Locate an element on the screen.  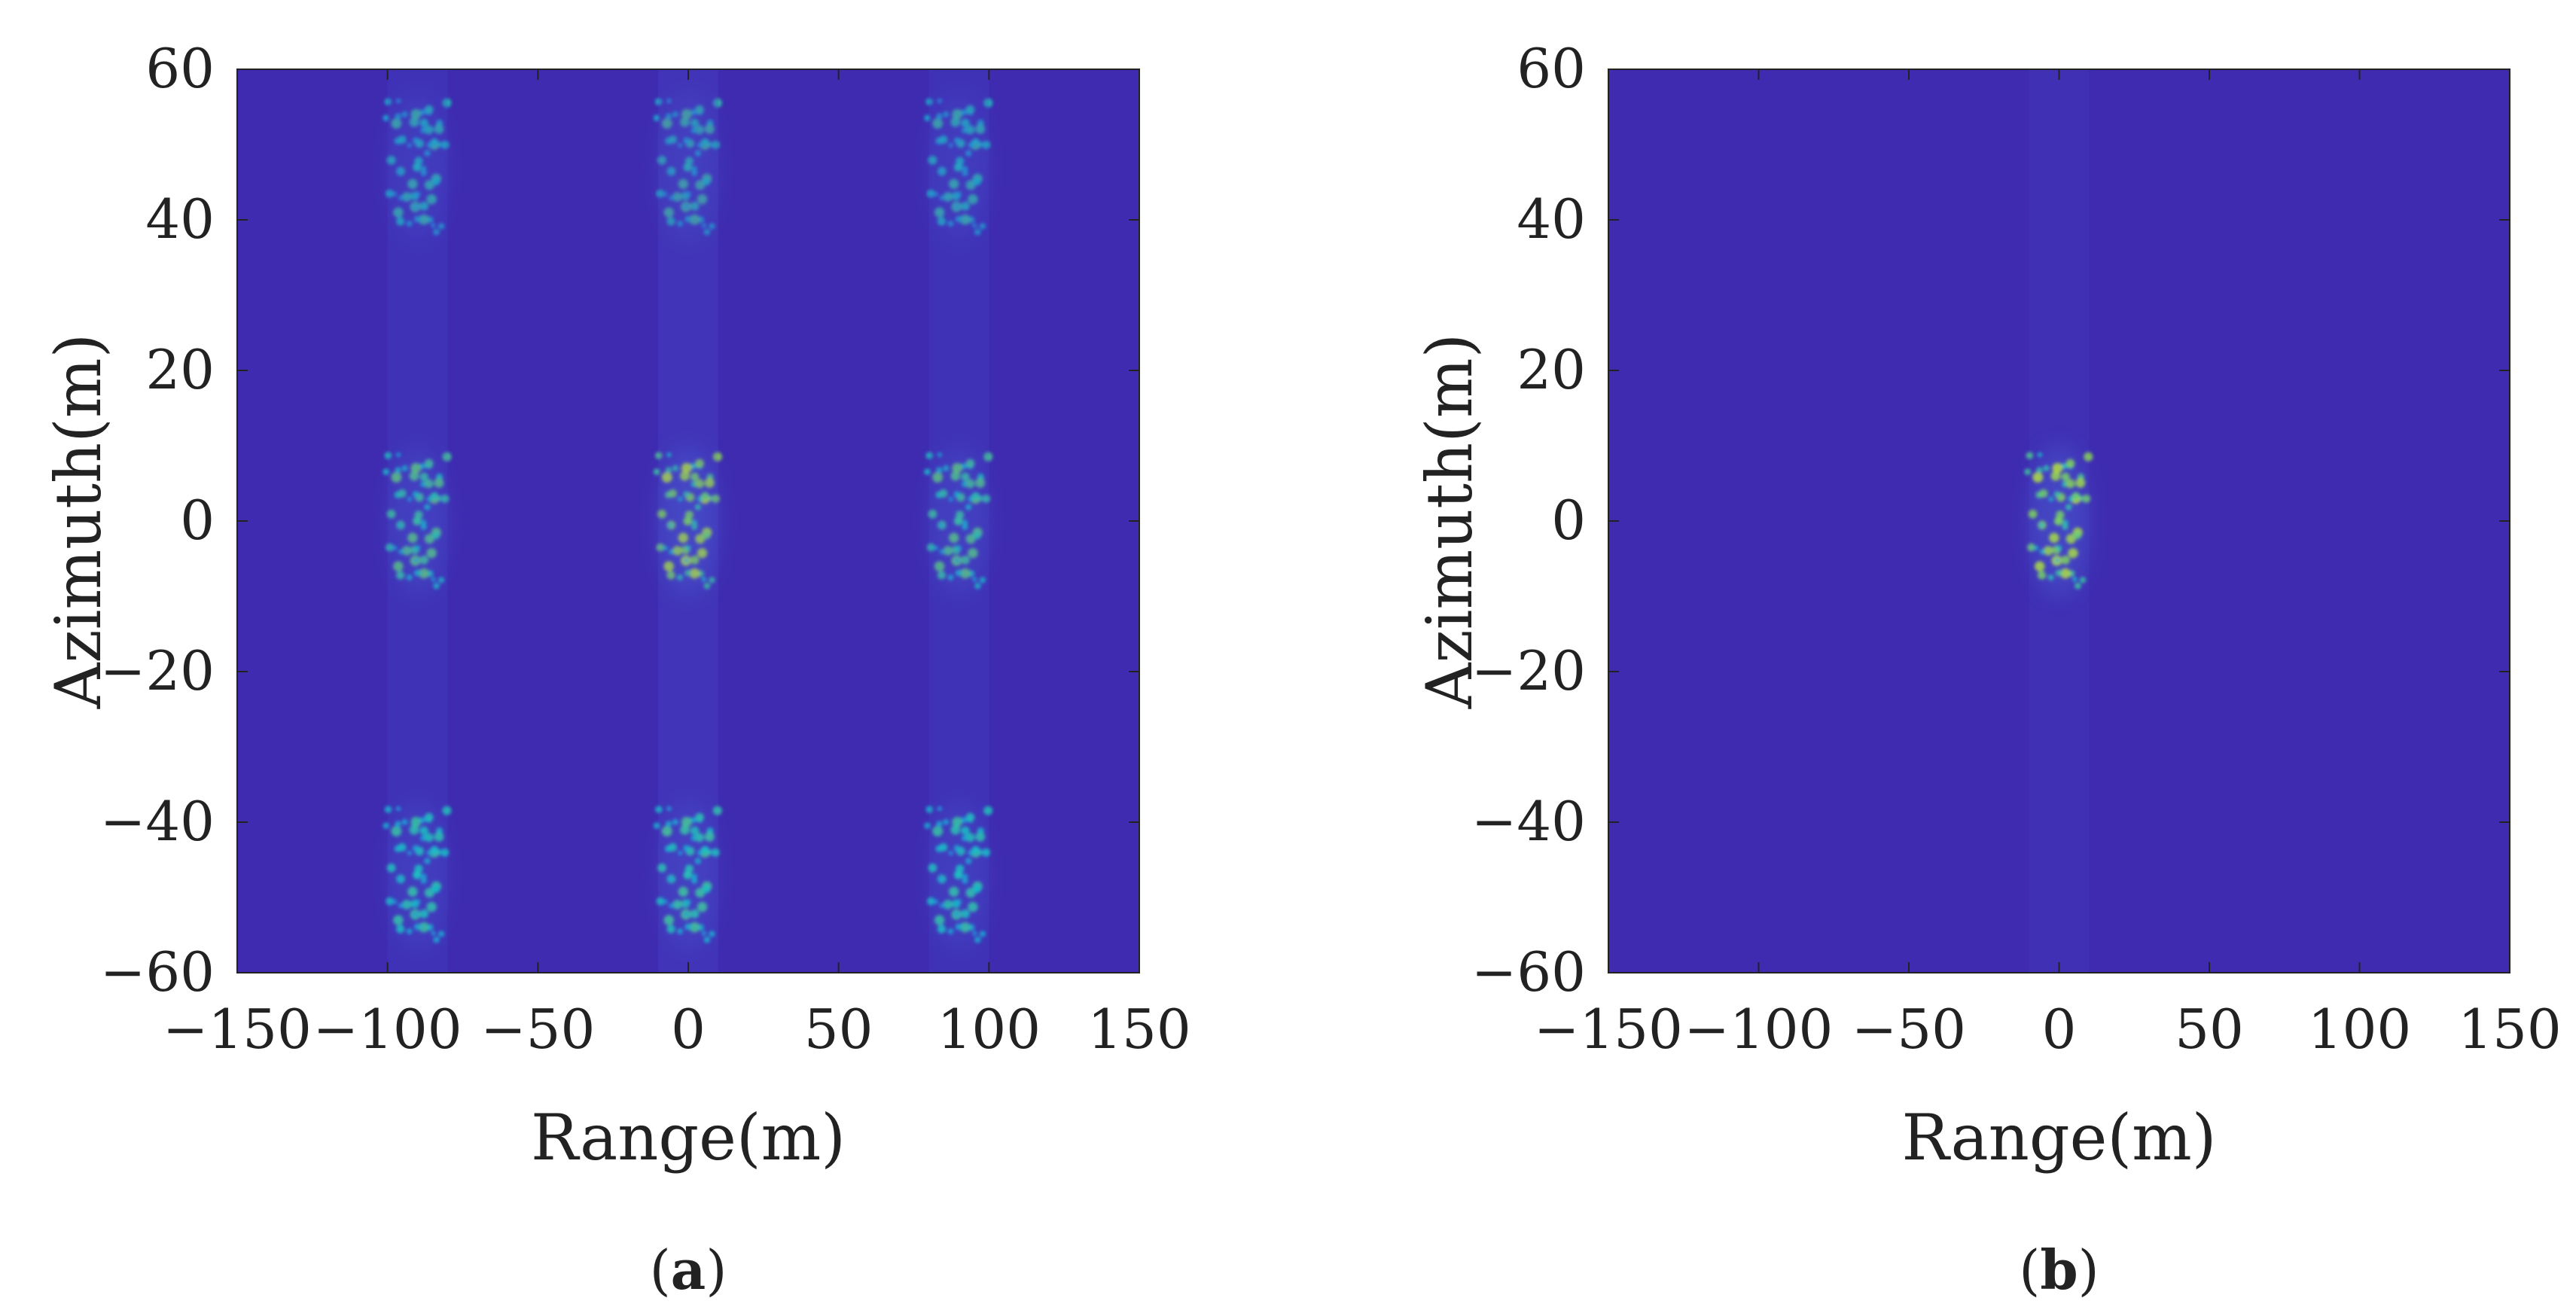
panel-caption: (b) is located at coordinates (2059, 1270).